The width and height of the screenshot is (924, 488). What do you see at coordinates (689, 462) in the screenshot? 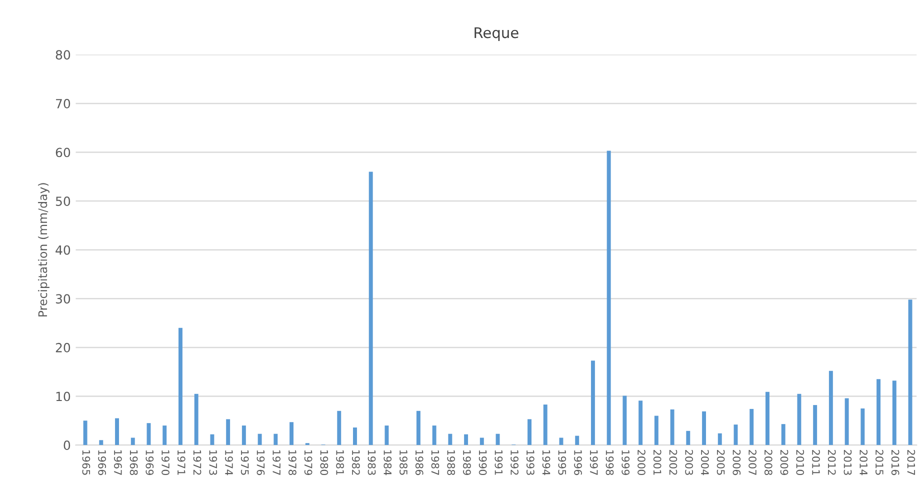
I see `x-tick-label: 2003` at bounding box center [689, 462].